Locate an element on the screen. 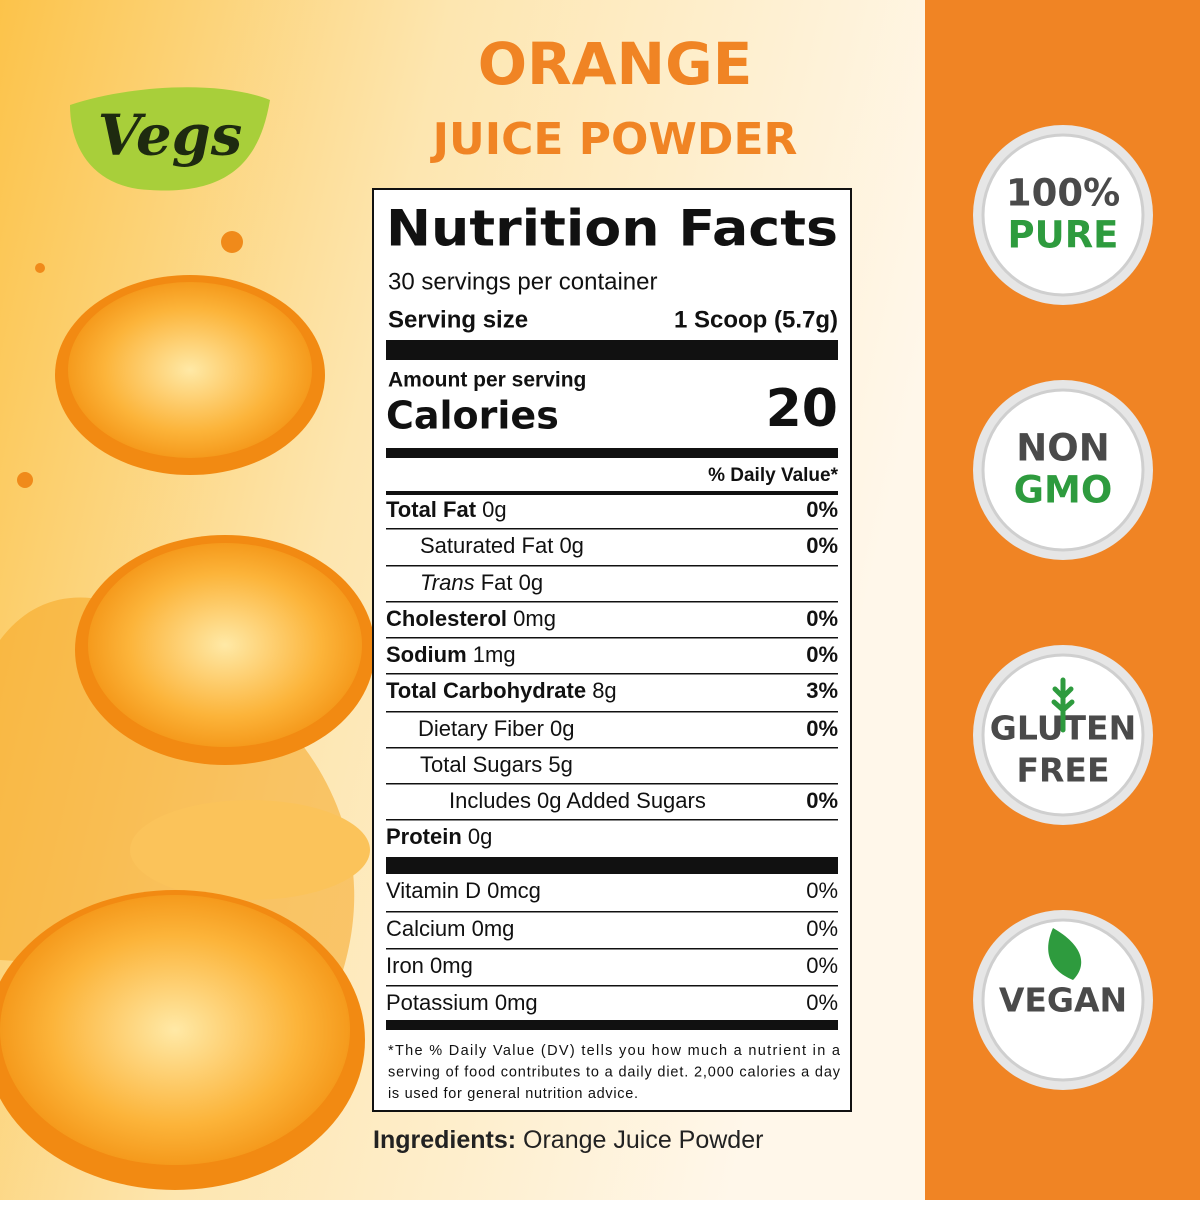 This screenshot has width=1200, height=1205. footnote: is used for general nutrition advice. is located at coordinates (513, 1094).